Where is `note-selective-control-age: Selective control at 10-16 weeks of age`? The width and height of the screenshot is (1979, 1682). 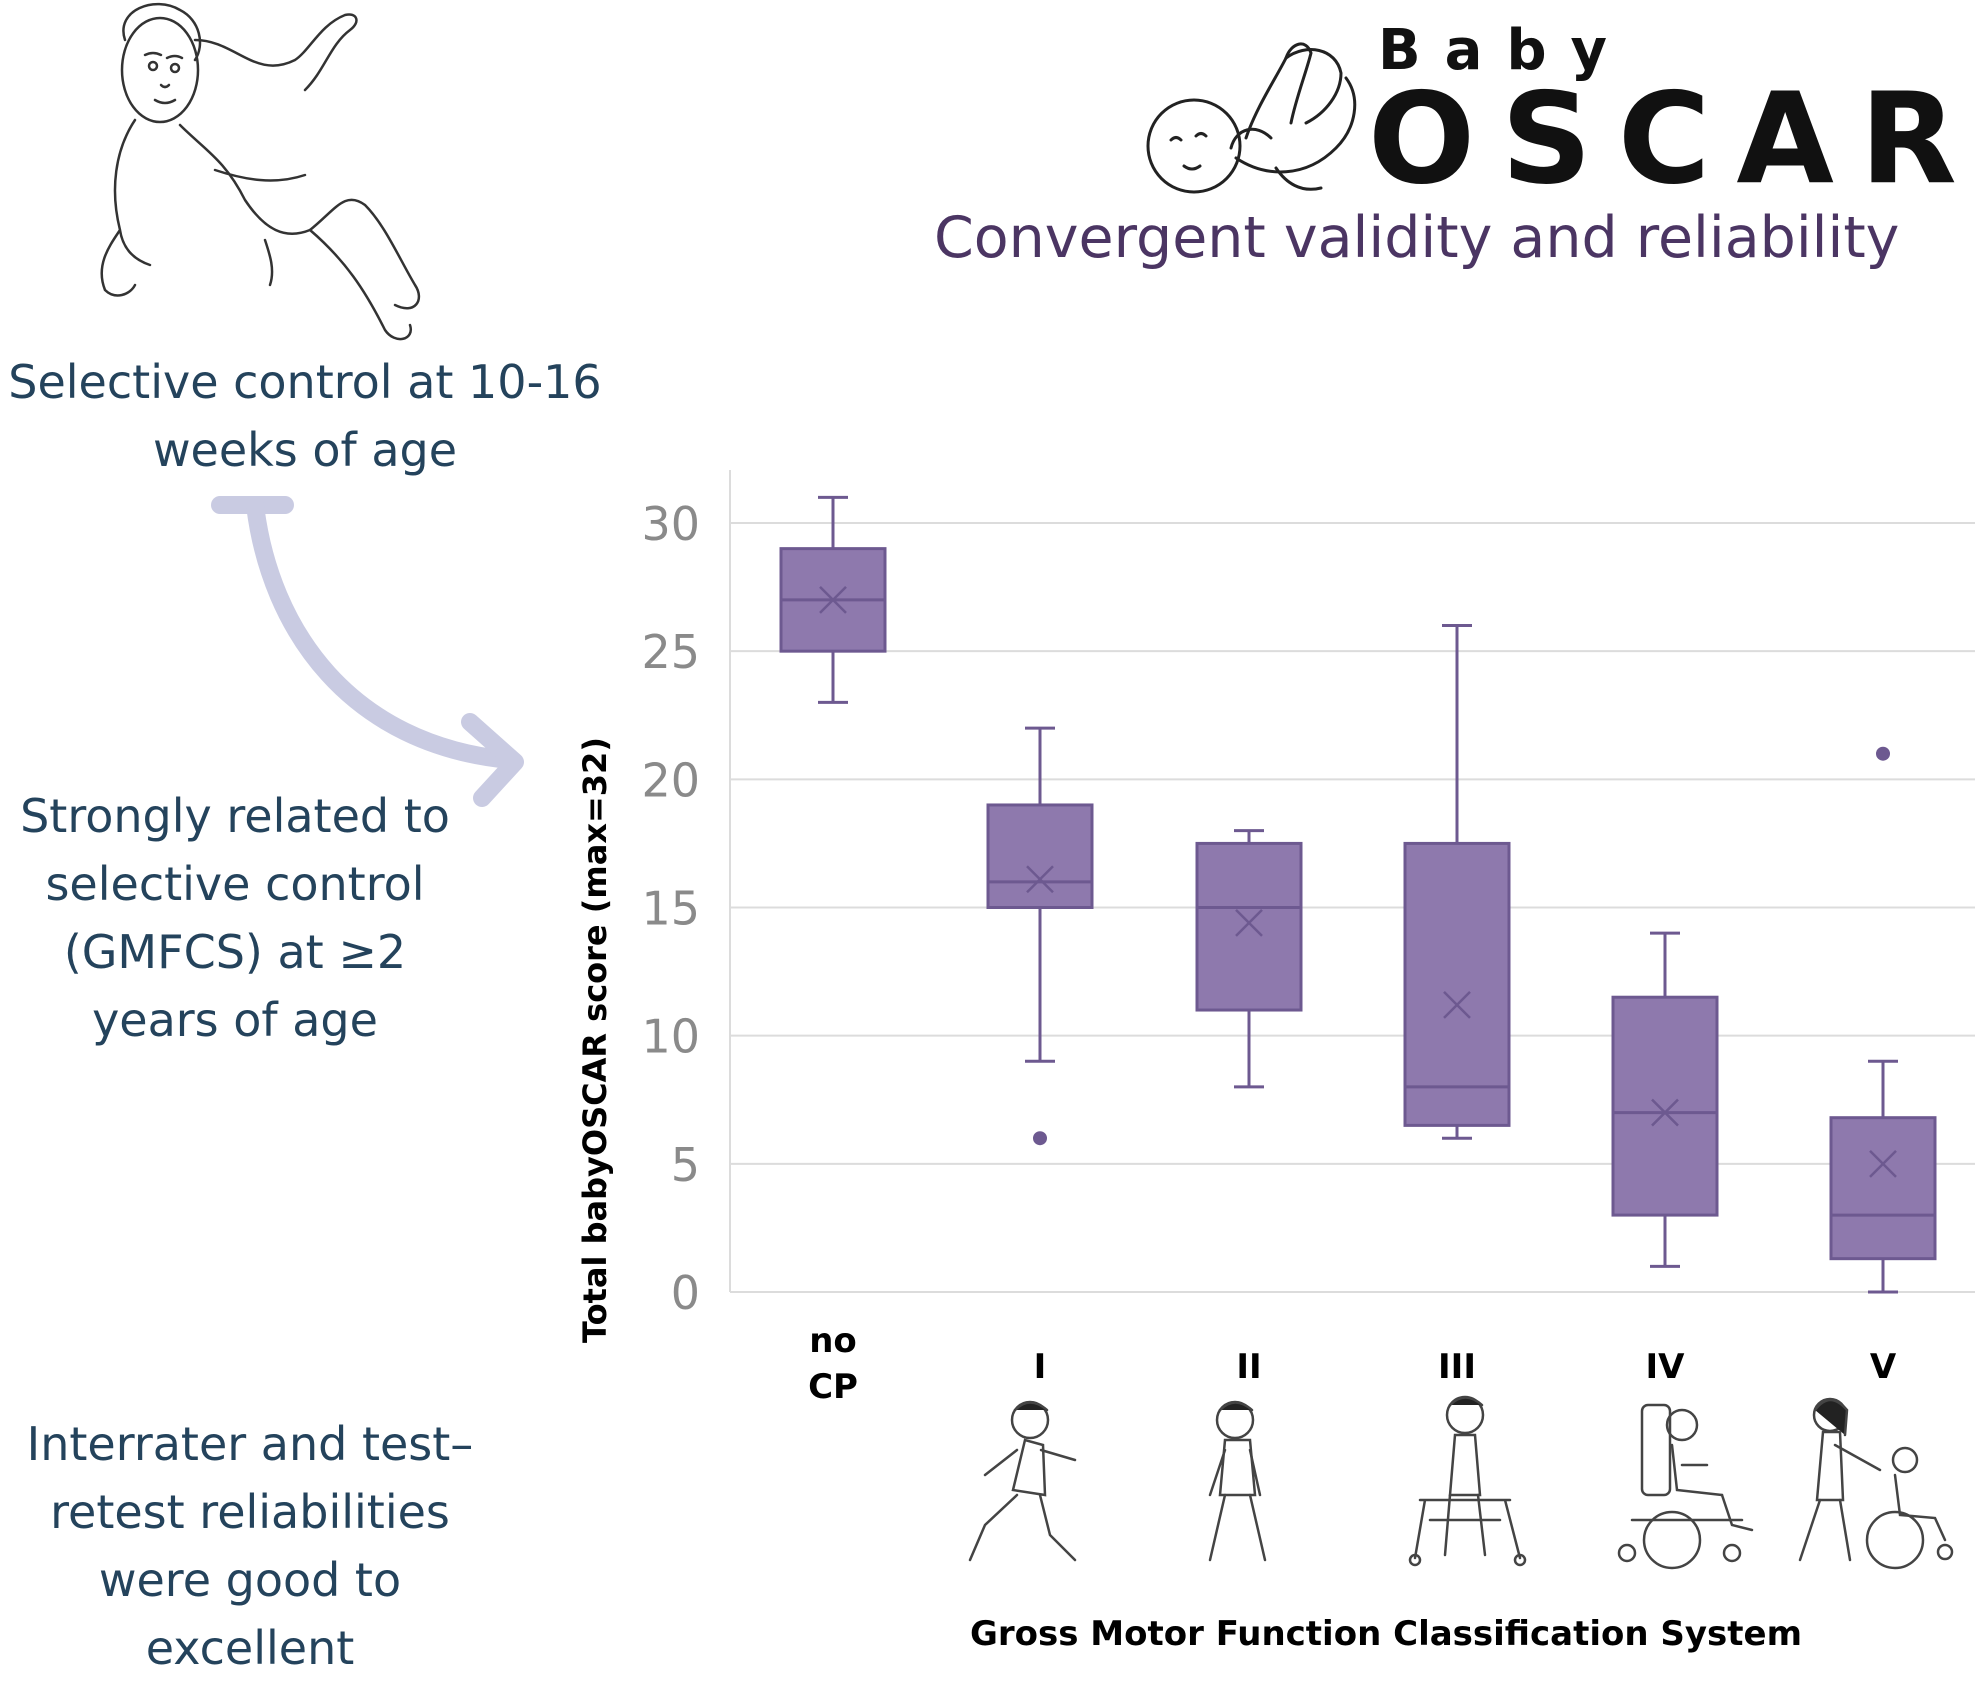 note-selective-control-age: Selective control at 10-16 weeks of age is located at coordinates (305, 416).